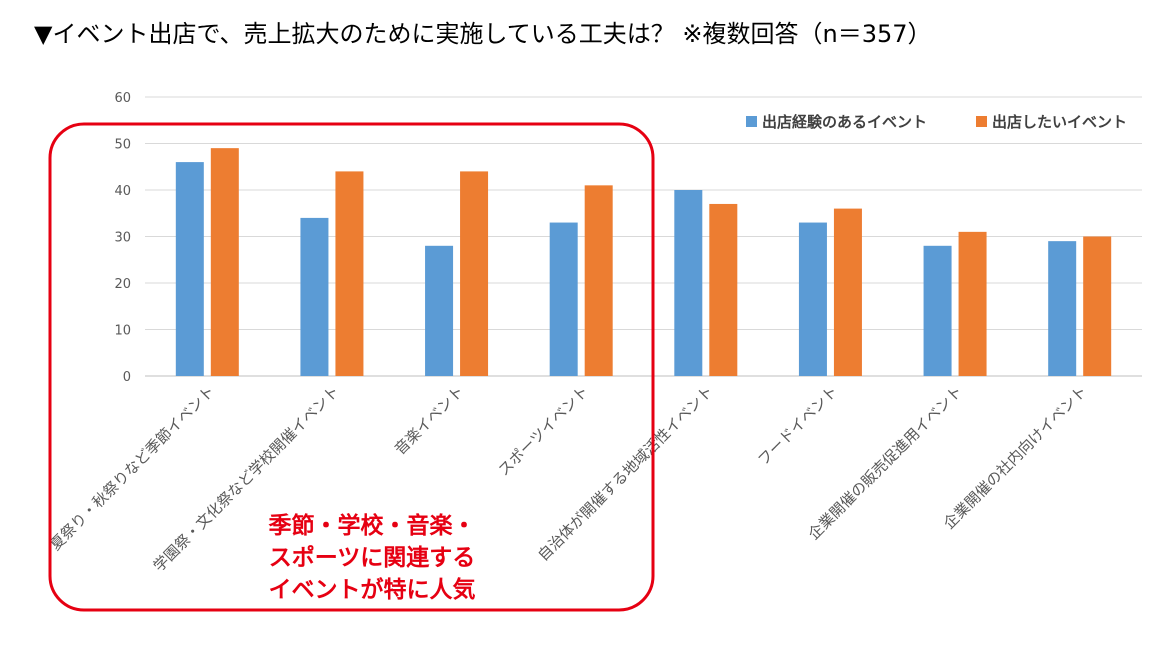 The height and width of the screenshot is (646, 1156). What do you see at coordinates (797, 425) in the screenshot?
I see `x-tick-label: フードイベント` at bounding box center [797, 425].